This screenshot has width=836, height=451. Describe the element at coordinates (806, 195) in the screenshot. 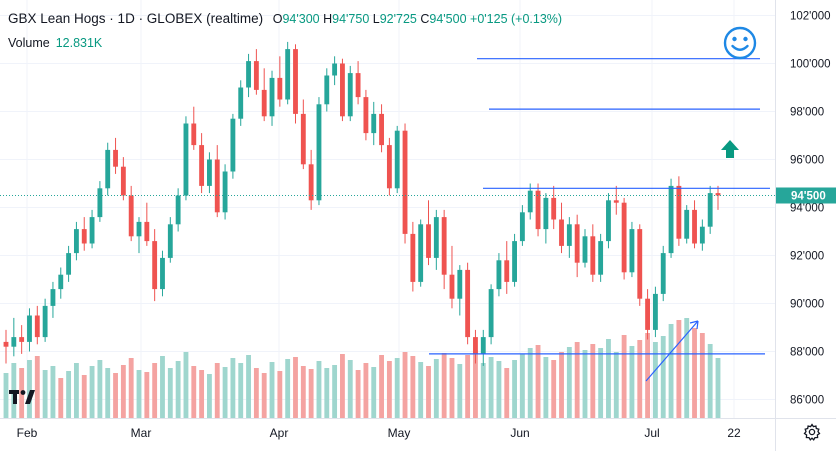

I see `last-price-badge` at that location.